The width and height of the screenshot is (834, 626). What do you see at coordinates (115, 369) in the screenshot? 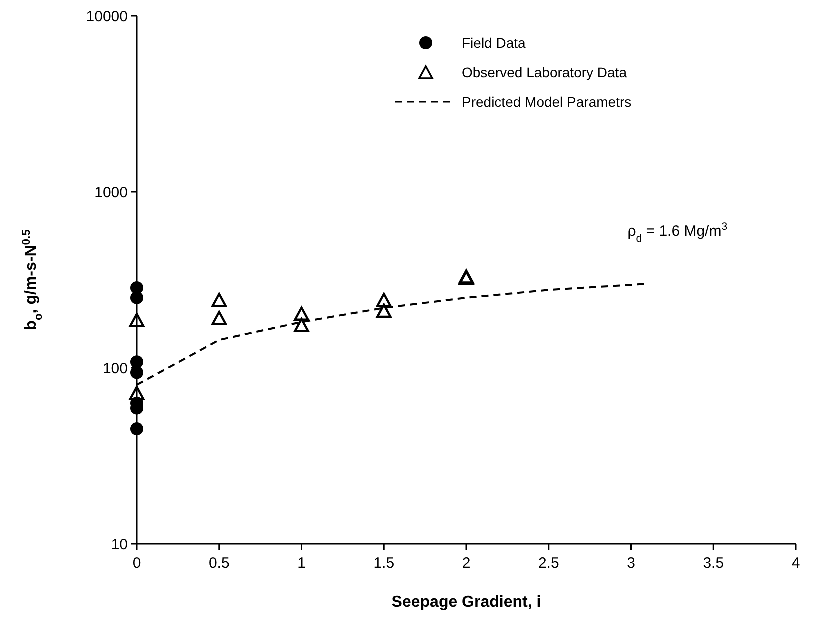
I see `y-tick-label: 100` at bounding box center [115, 369].